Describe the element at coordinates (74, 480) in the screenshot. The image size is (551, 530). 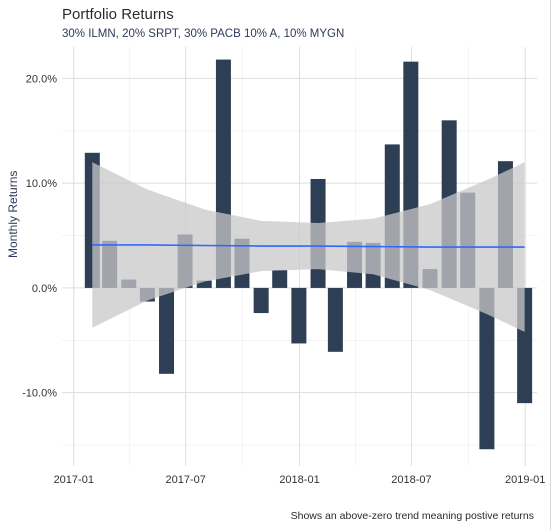
I see `x-tick-label: 2017-01` at that location.